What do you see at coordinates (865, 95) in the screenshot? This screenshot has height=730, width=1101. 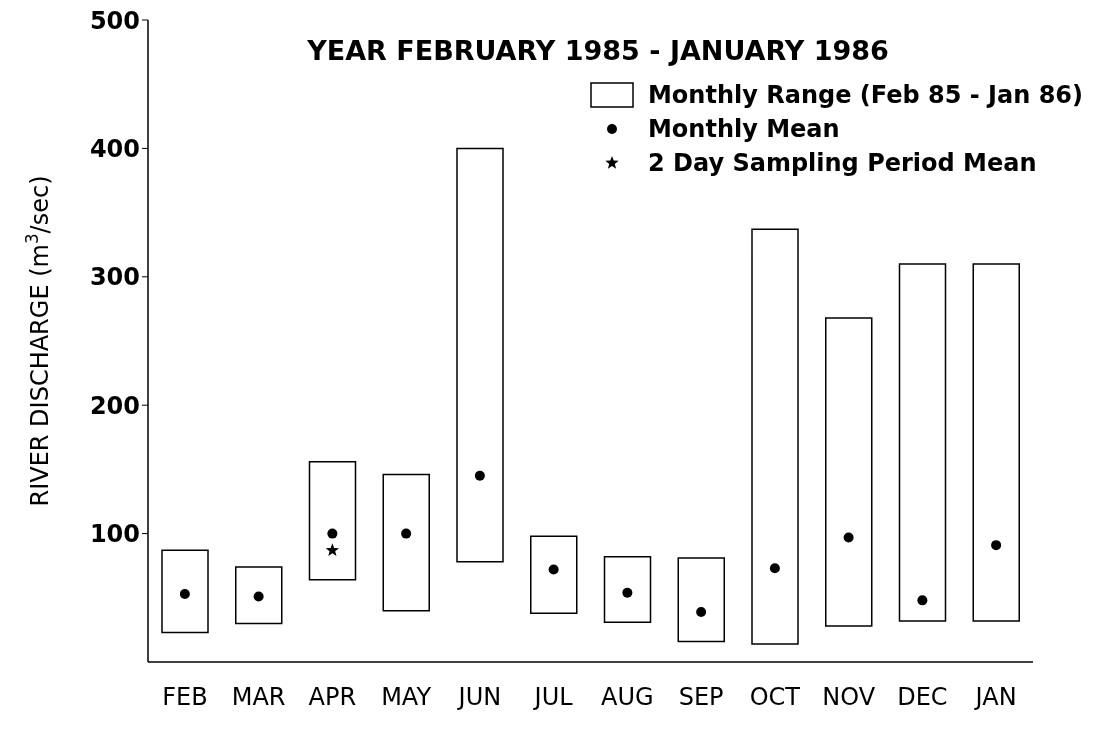 I see `legend-label: Monthly Range (Feb 85 - Jan 86)` at bounding box center [865, 95].